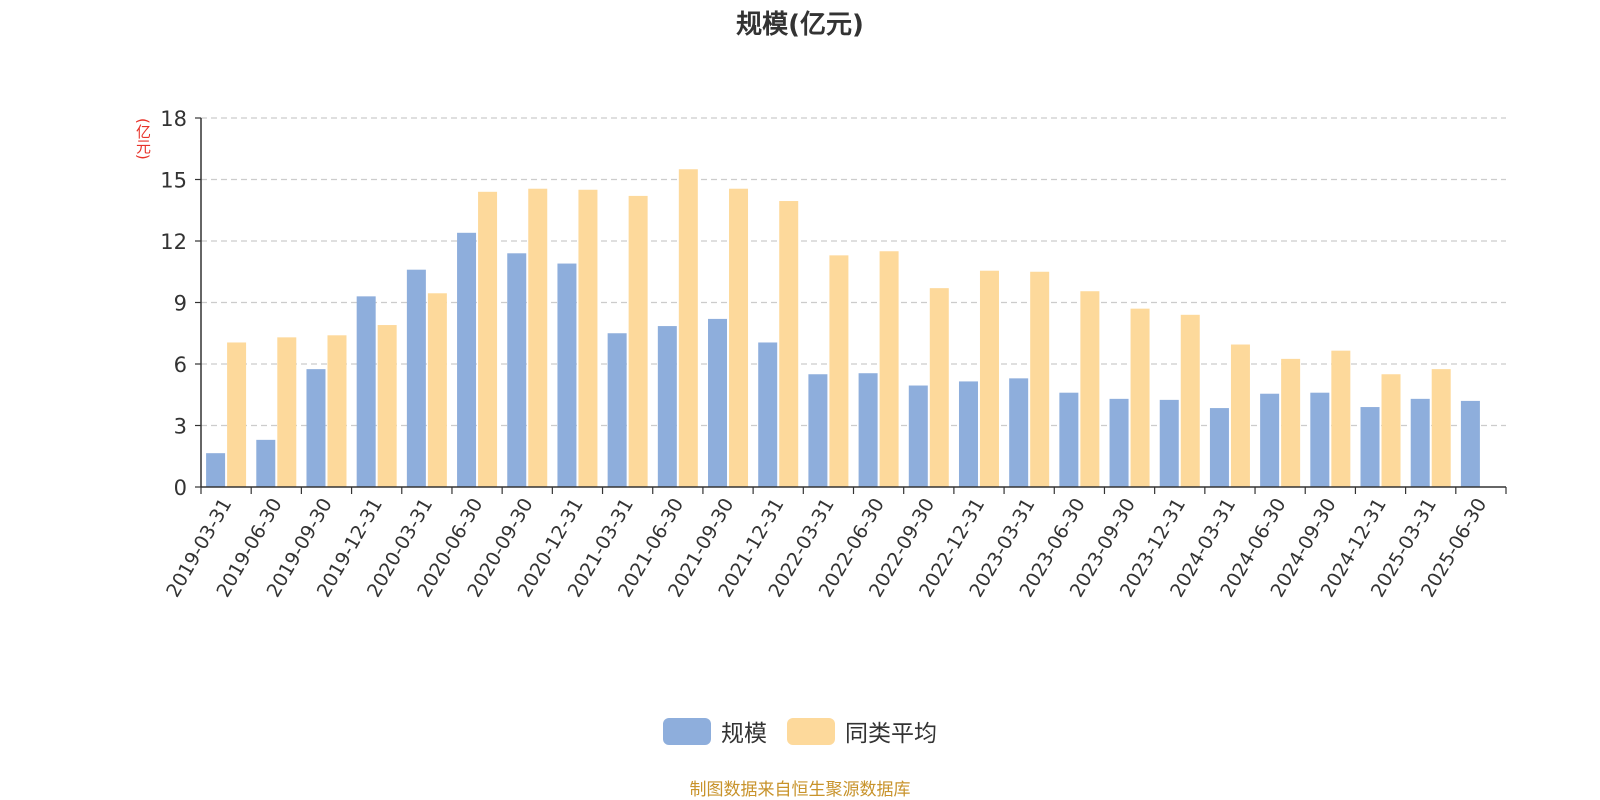  Describe the element at coordinates (800, 790) in the screenshot. I see `data-source-note: 制图数据来自恒生聚源数据库` at that location.